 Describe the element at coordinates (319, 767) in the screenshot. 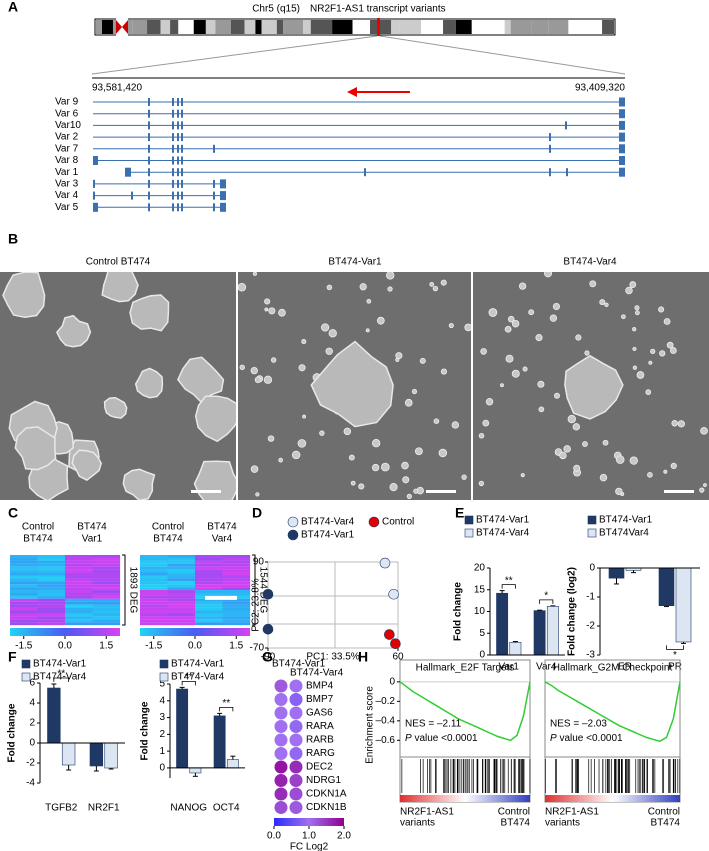

I see `gene-label: DEC2` at that location.